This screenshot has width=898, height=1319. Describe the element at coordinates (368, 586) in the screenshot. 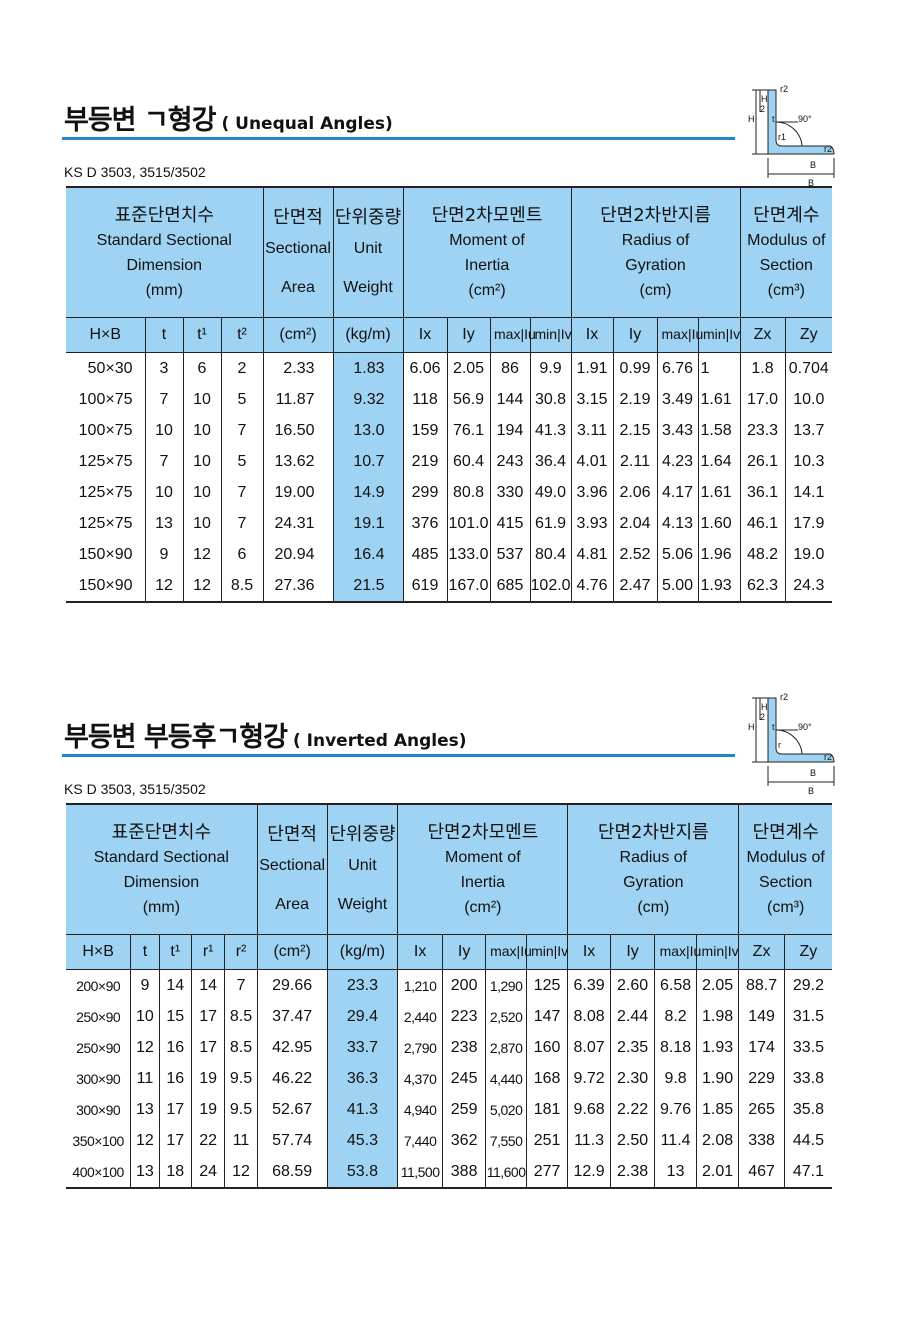

I see `table-cell: 21.5` at that location.